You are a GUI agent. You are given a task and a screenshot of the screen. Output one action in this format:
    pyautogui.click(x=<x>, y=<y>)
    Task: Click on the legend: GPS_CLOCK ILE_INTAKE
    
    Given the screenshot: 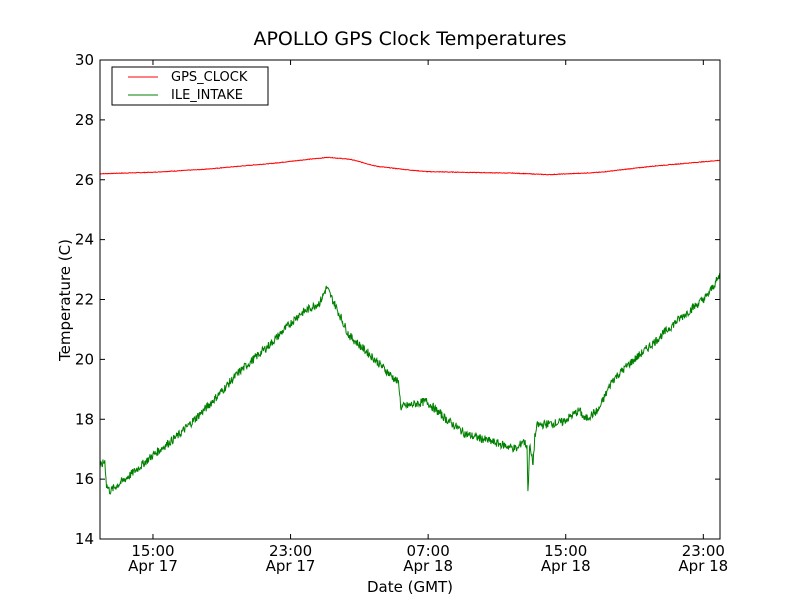 What is the action you would take?
    pyautogui.click(x=190, y=86)
    